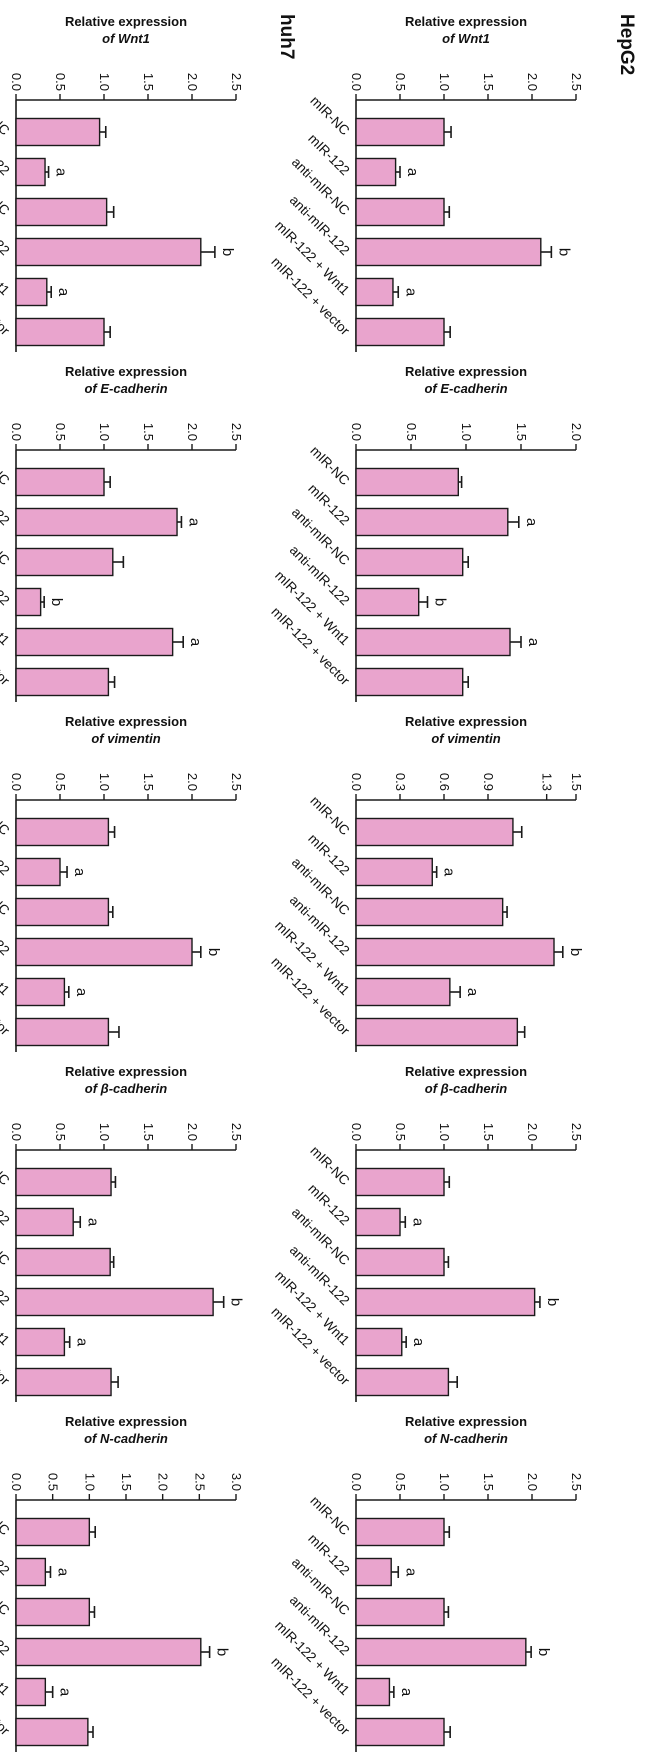 Image resolution: width=651 pixels, height=1762 pixels. Describe the element at coordinates (466, 38) in the screenshot. I see `y-axis-label-gene: of Wnt1` at that location.